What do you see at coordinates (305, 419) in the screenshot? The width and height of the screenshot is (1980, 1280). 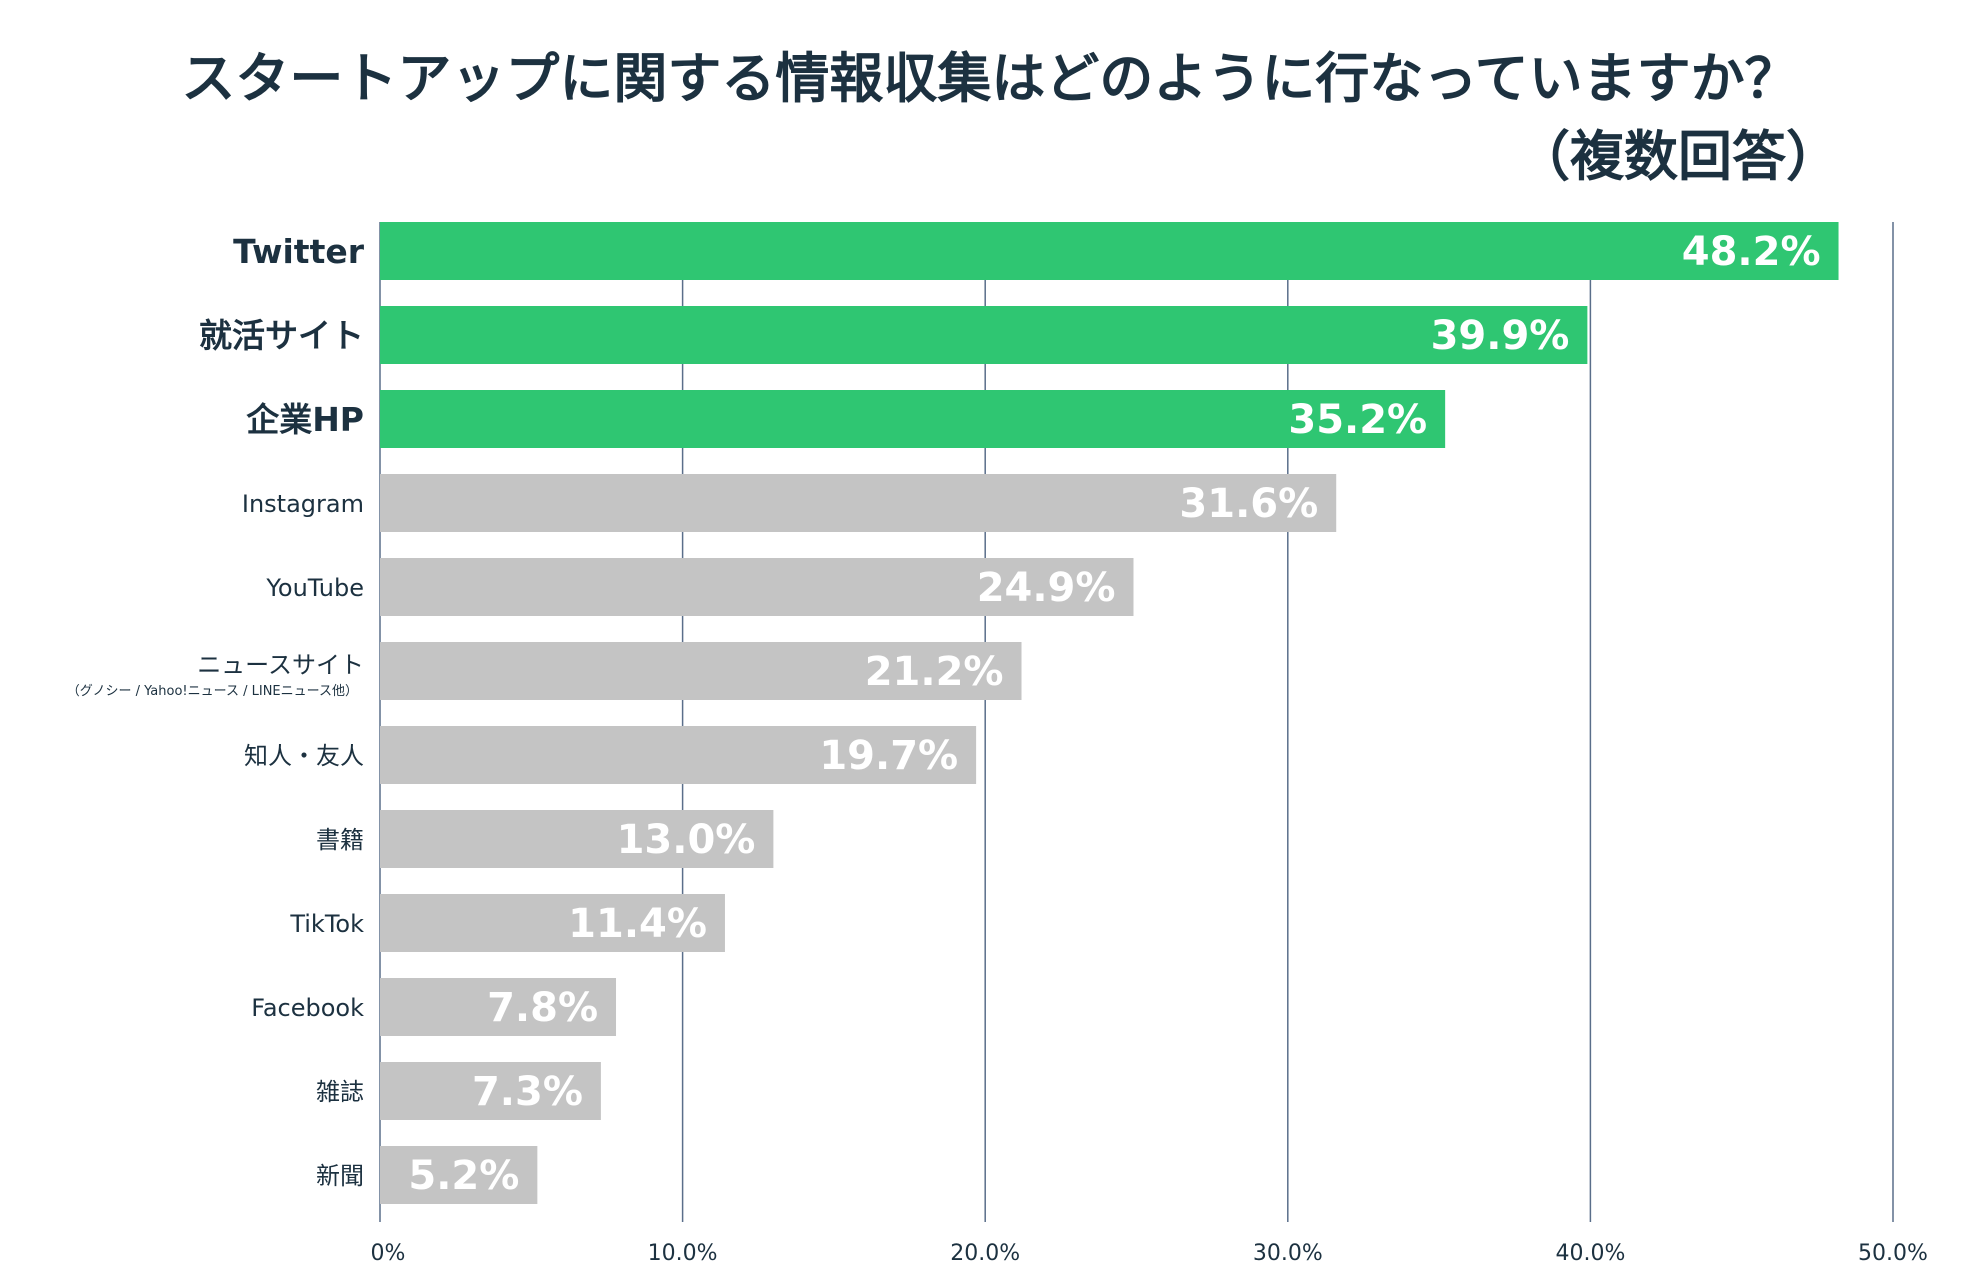 I see `category-label: 企業HP` at bounding box center [305, 419].